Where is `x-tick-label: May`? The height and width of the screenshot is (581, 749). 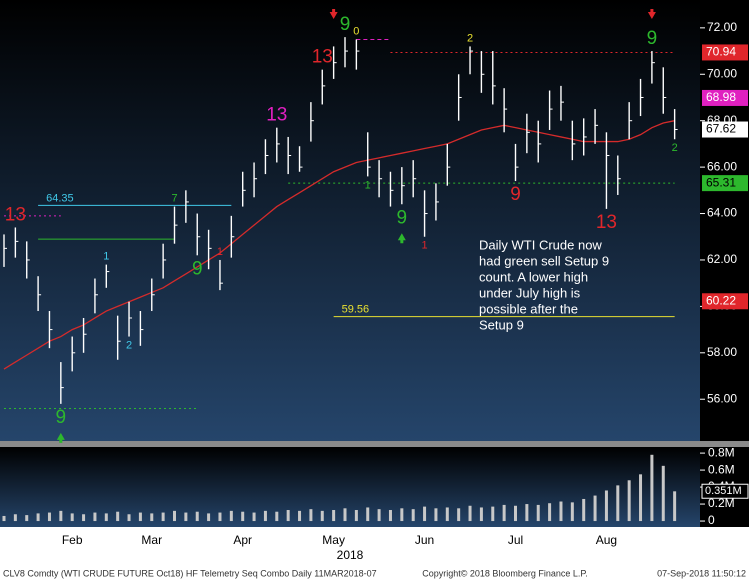
x-tick-label: May is located at coordinates (333, 540).